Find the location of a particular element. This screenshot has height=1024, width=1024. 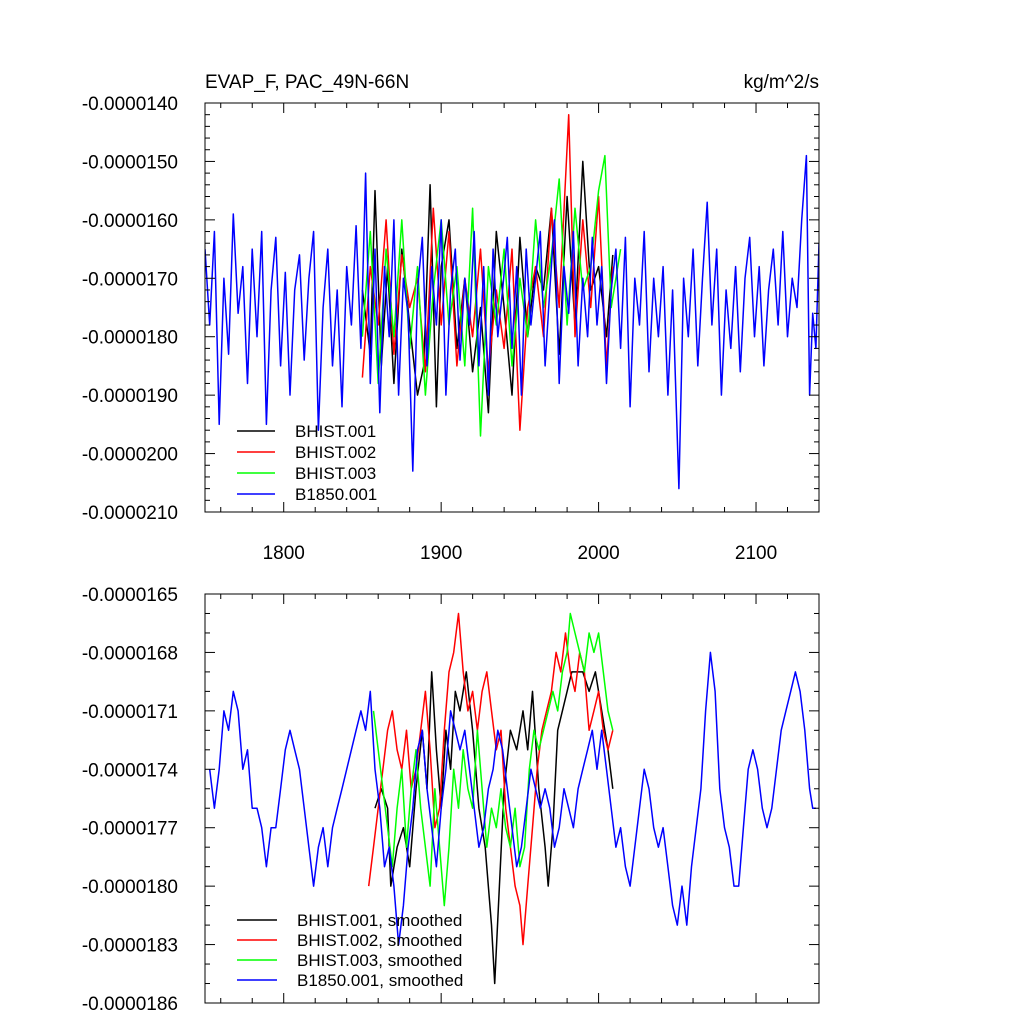

y-tick-label: -0.0000170 is located at coordinates (130, 279).